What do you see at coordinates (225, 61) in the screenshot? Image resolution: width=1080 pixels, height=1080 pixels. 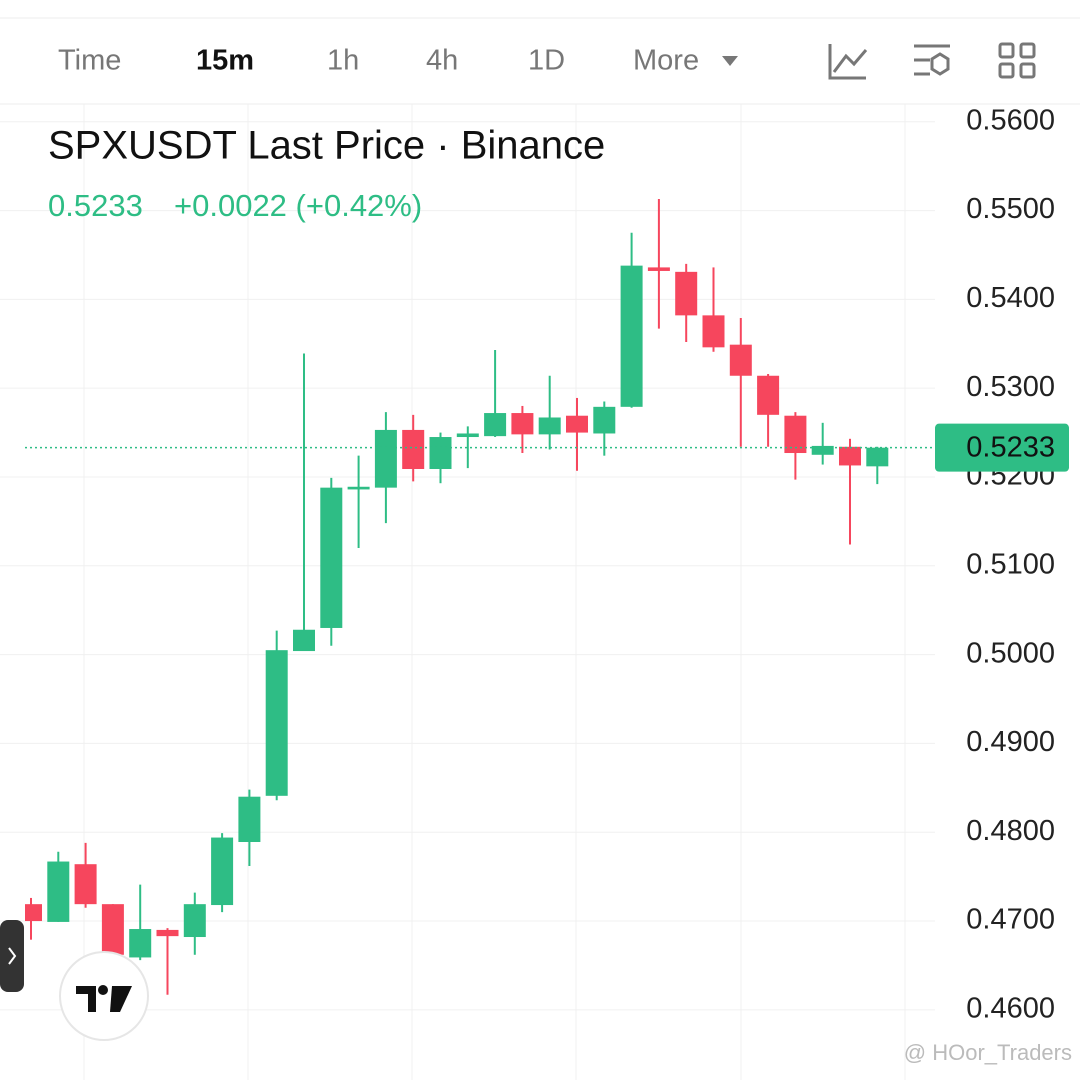 I see `time-tab: 15m` at bounding box center [225, 61].